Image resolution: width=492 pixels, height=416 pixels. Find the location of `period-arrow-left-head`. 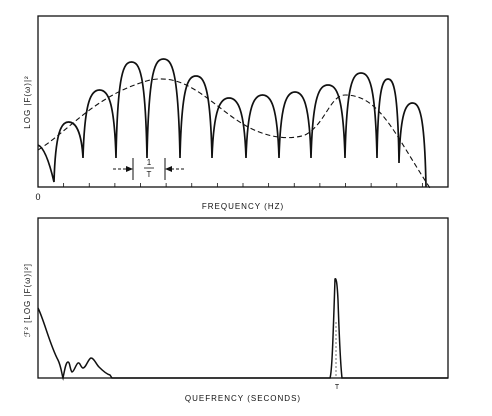

period-arrow-left-head is located at coordinates (129, 169).